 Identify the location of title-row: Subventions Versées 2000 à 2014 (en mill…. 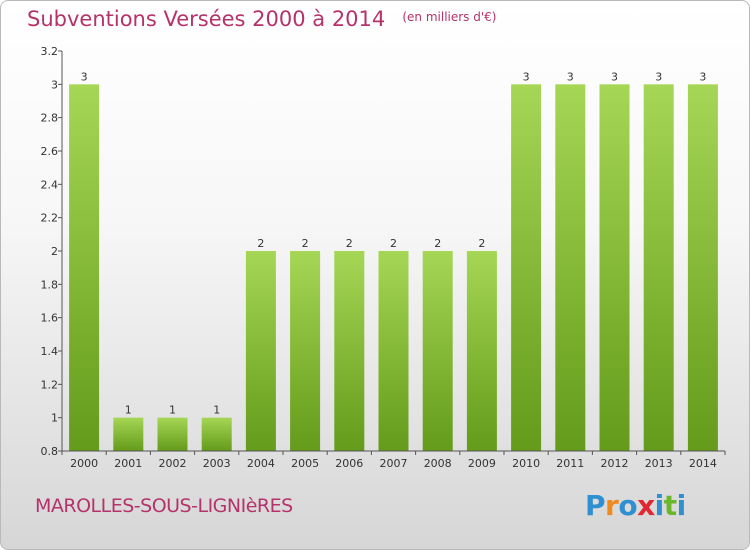
(261, 19).